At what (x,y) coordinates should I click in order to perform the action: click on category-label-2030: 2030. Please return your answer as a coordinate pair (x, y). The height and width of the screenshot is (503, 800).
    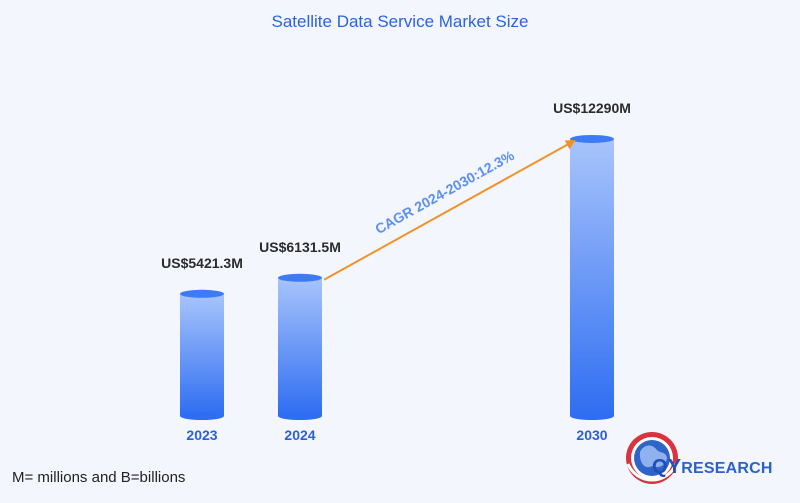
    Looking at the image, I should click on (591, 435).